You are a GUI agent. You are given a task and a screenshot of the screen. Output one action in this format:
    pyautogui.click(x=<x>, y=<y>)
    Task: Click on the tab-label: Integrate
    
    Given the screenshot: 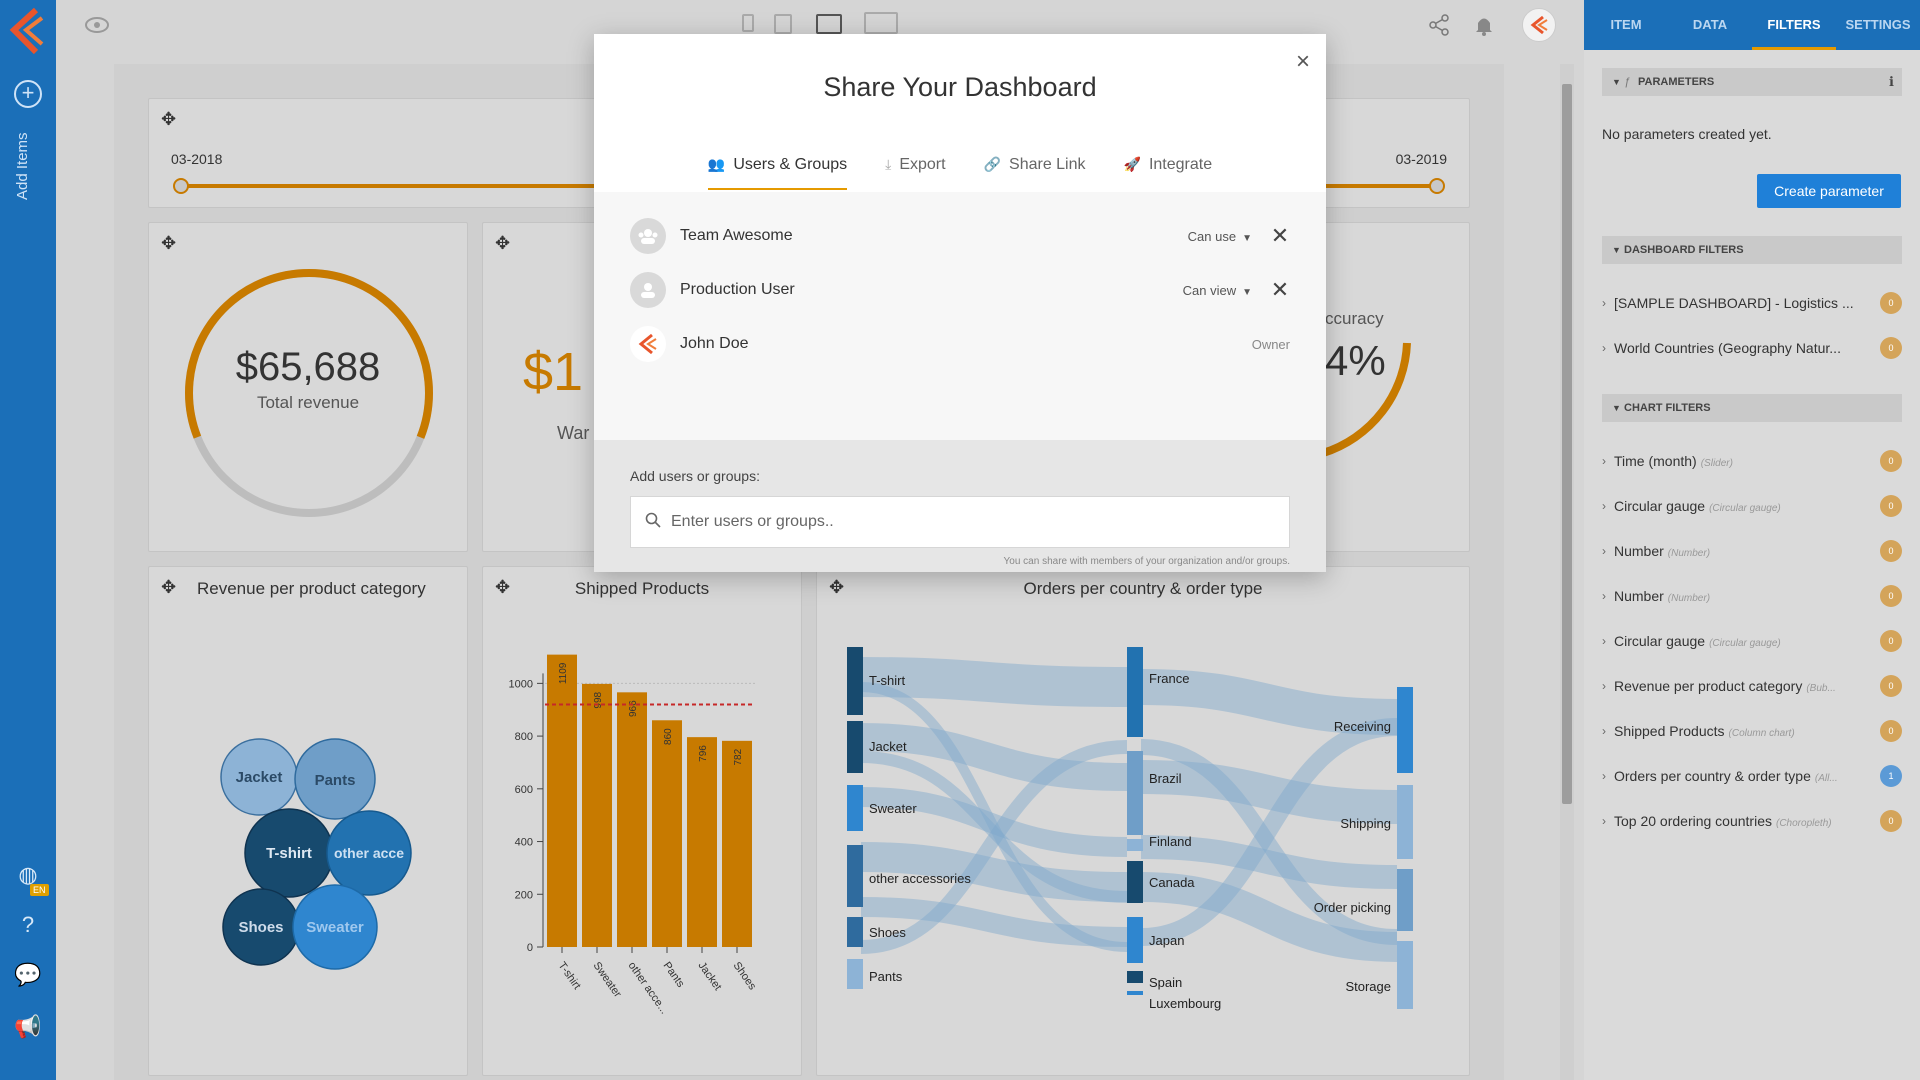 What is the action you would take?
    pyautogui.click(x=1180, y=164)
    